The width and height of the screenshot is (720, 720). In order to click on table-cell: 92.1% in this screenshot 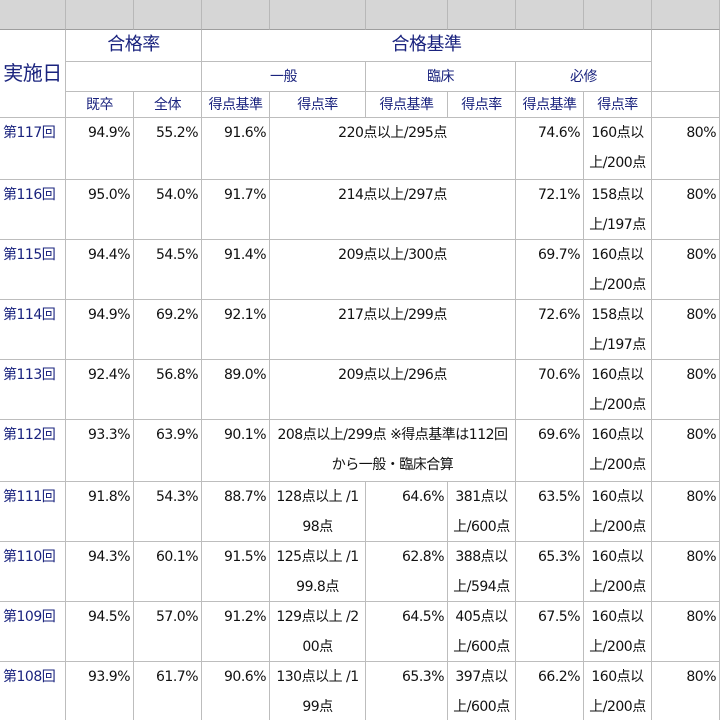, I will do `click(236, 330)`.